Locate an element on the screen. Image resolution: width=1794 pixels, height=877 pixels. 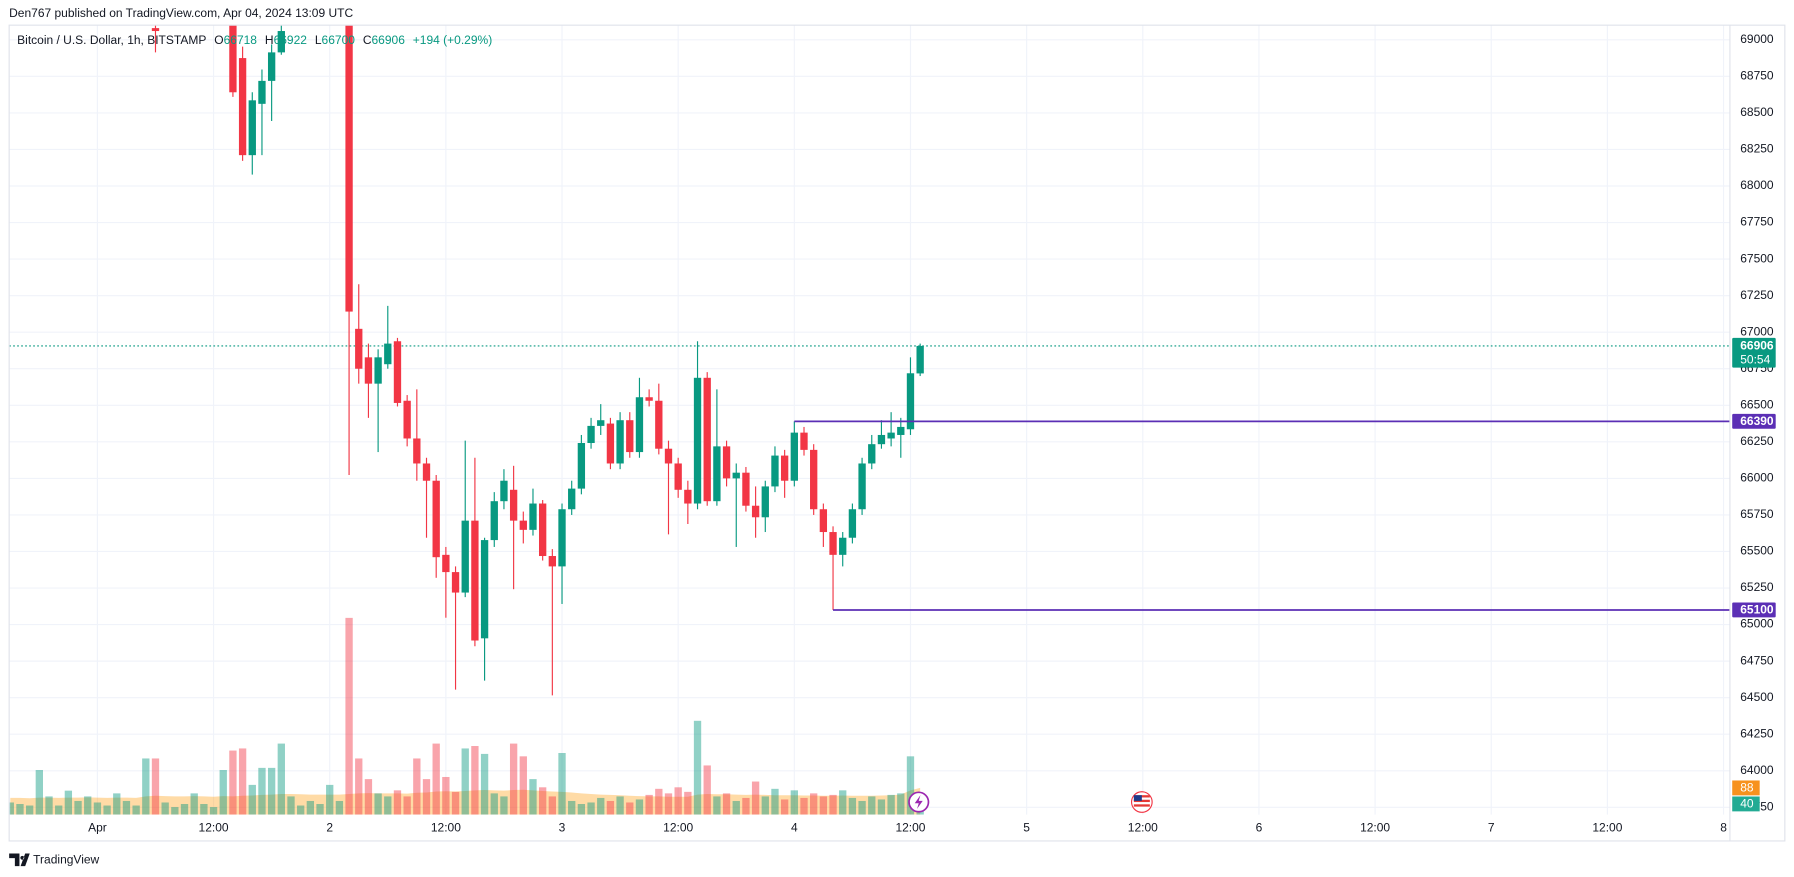
event-icon is located at coordinates (919, 802).